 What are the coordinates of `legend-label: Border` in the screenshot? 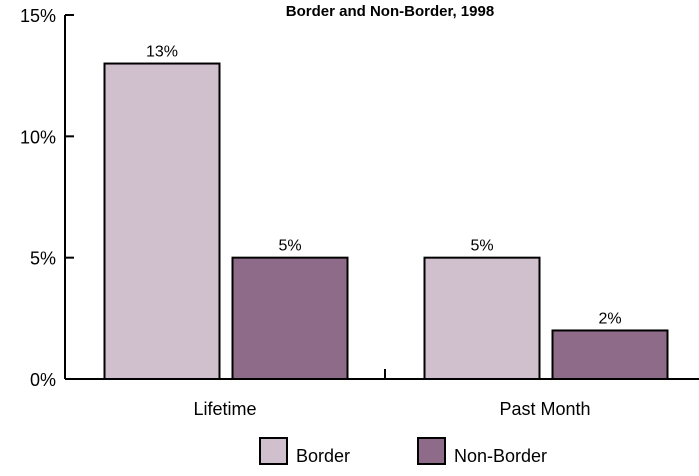 It's located at (323, 456).